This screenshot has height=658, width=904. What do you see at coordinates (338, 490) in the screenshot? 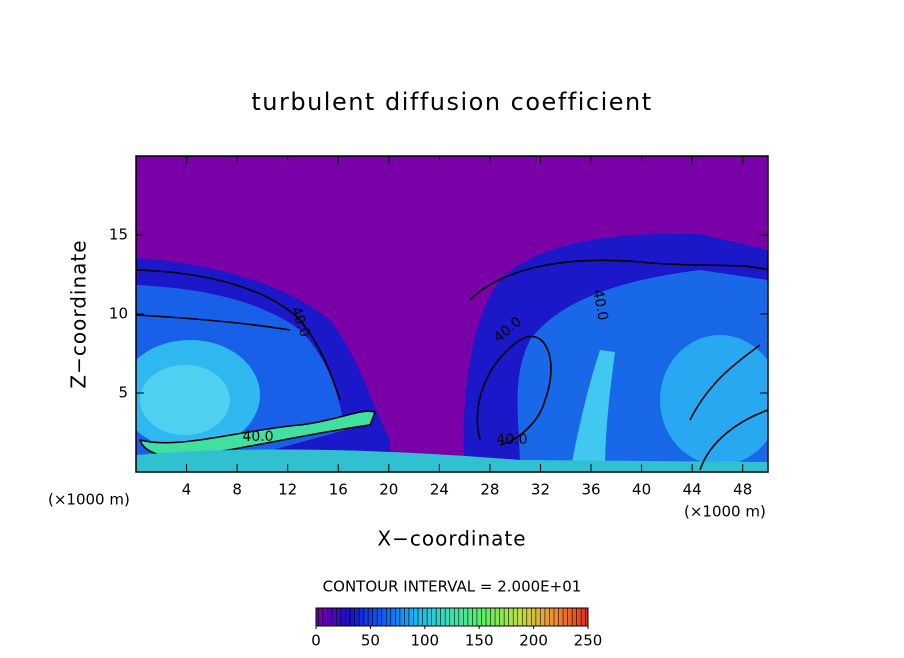
I see `x-tick-label: 16` at bounding box center [338, 490].